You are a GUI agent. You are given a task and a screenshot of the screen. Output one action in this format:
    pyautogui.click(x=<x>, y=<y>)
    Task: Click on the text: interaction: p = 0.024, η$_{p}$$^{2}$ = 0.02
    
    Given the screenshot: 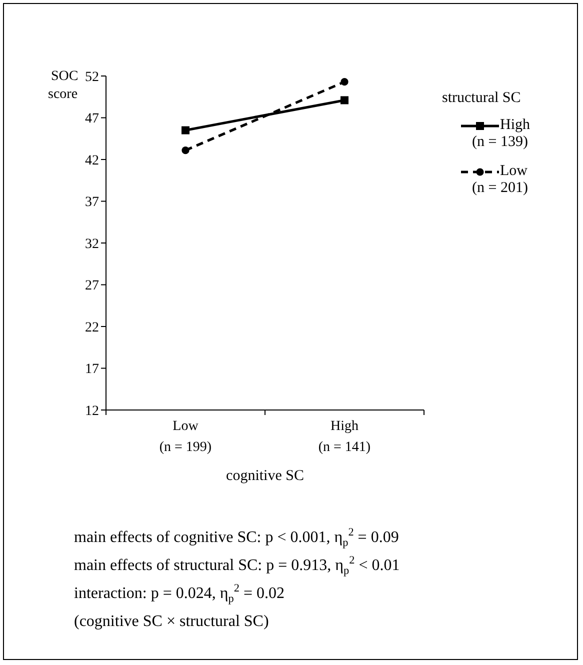 What is the action you would take?
    pyautogui.click(x=180, y=595)
    